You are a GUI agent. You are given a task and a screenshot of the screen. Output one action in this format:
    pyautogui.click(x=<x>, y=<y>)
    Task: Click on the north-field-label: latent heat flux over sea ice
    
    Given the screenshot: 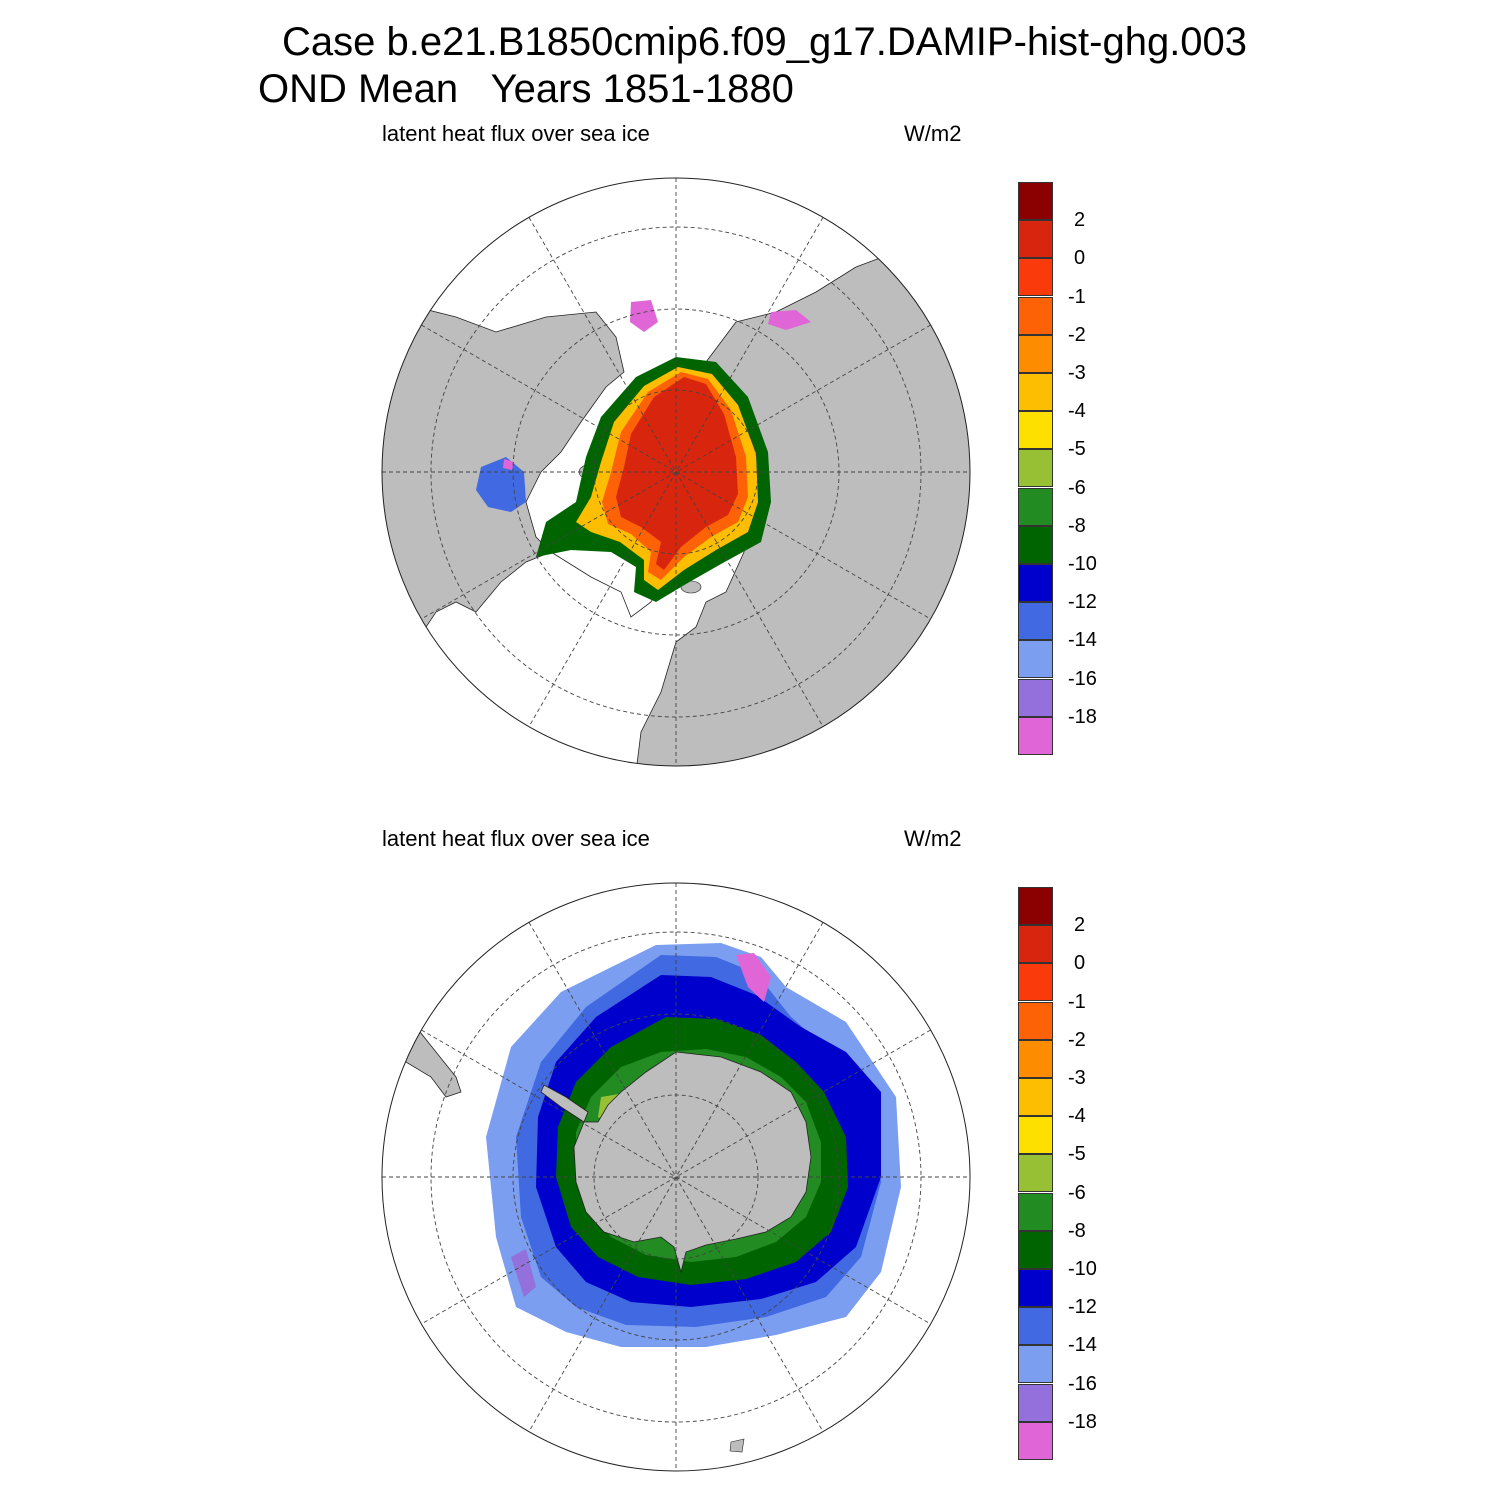 What is the action you would take?
    pyautogui.click(x=516, y=133)
    